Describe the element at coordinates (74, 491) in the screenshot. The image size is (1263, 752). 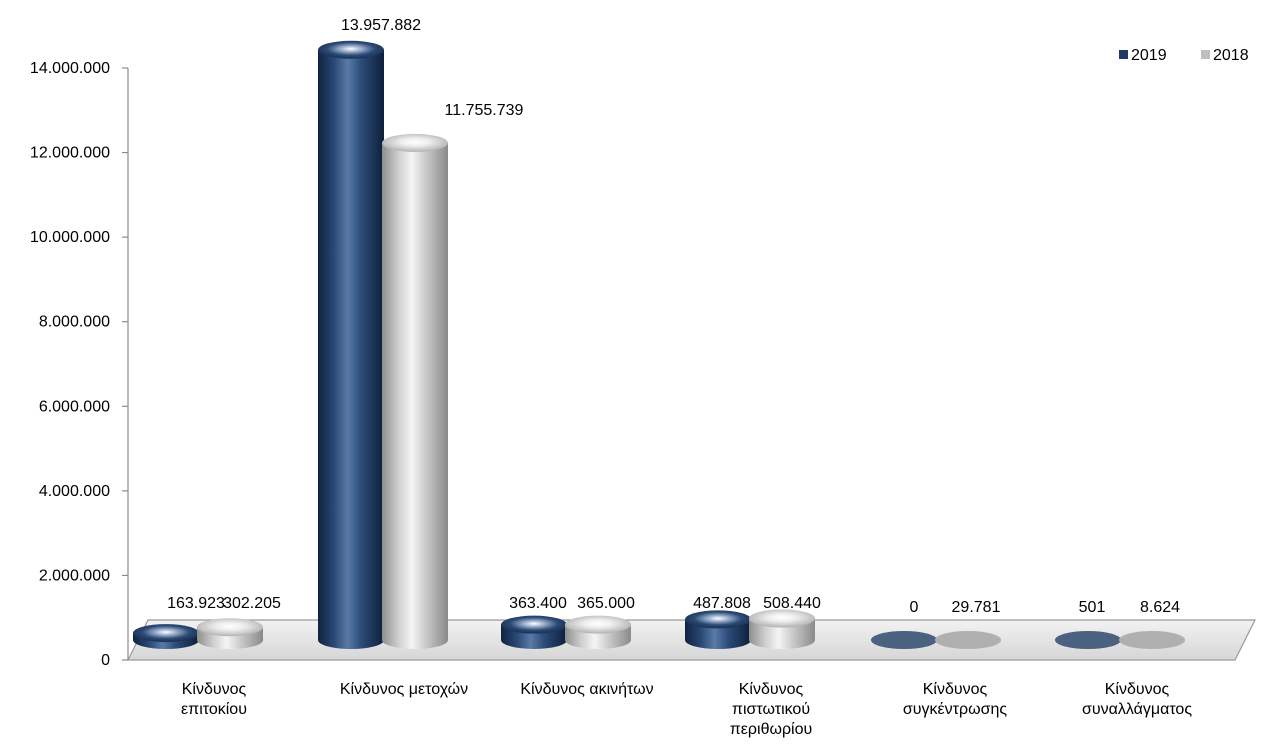
I see `y-tick-label: 4.000.000` at that location.